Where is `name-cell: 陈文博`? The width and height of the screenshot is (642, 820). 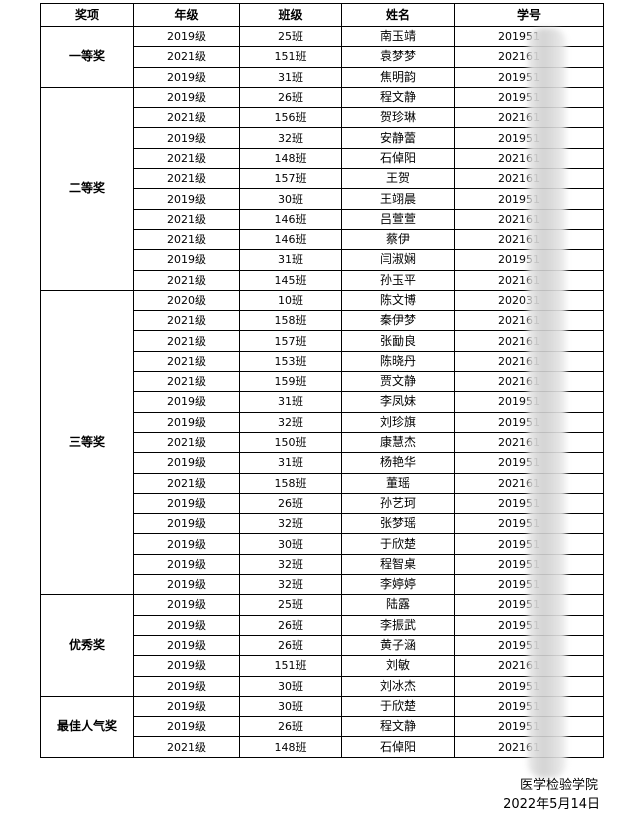
name-cell: 陈文博 is located at coordinates (398, 300).